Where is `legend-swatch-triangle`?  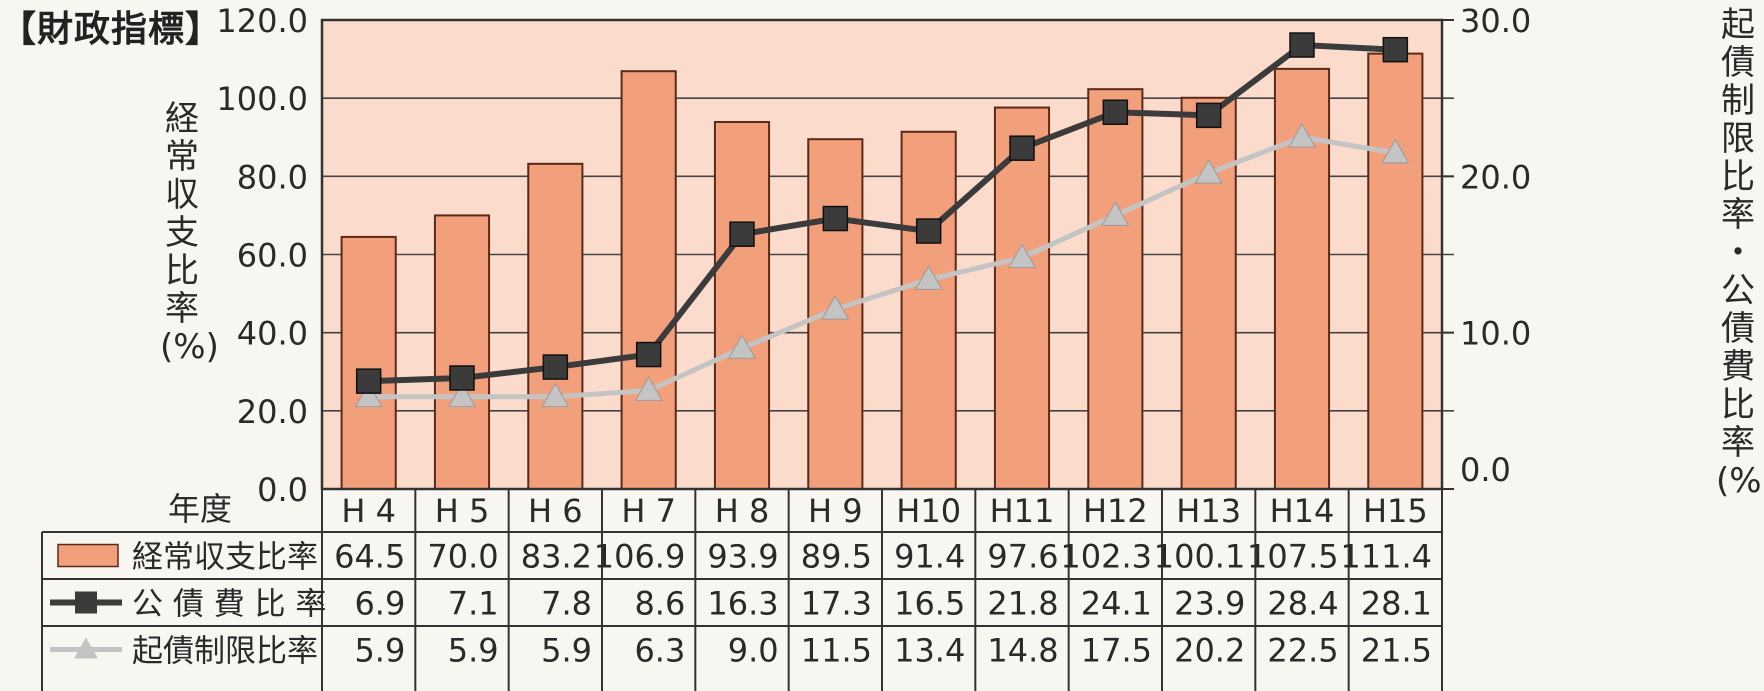 legend-swatch-triangle is located at coordinates (86, 648).